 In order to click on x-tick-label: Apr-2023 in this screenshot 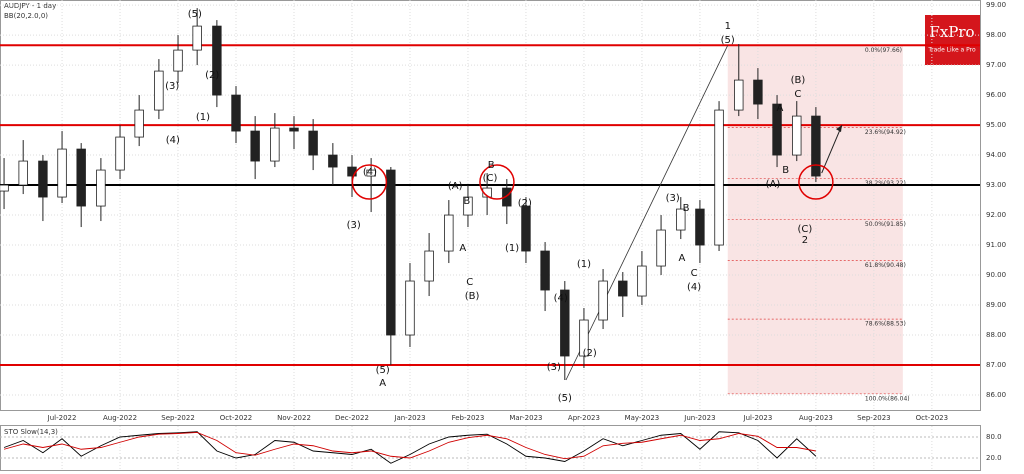, I will do `click(584, 418)`.